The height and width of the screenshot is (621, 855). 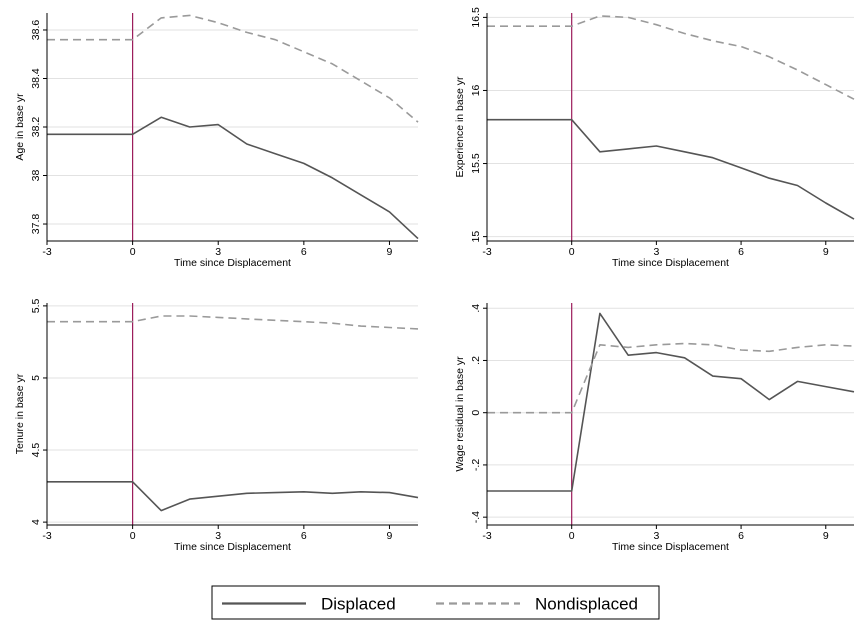 I want to click on y-axis-title: Wage residual in base yr, so click(x=460, y=414).